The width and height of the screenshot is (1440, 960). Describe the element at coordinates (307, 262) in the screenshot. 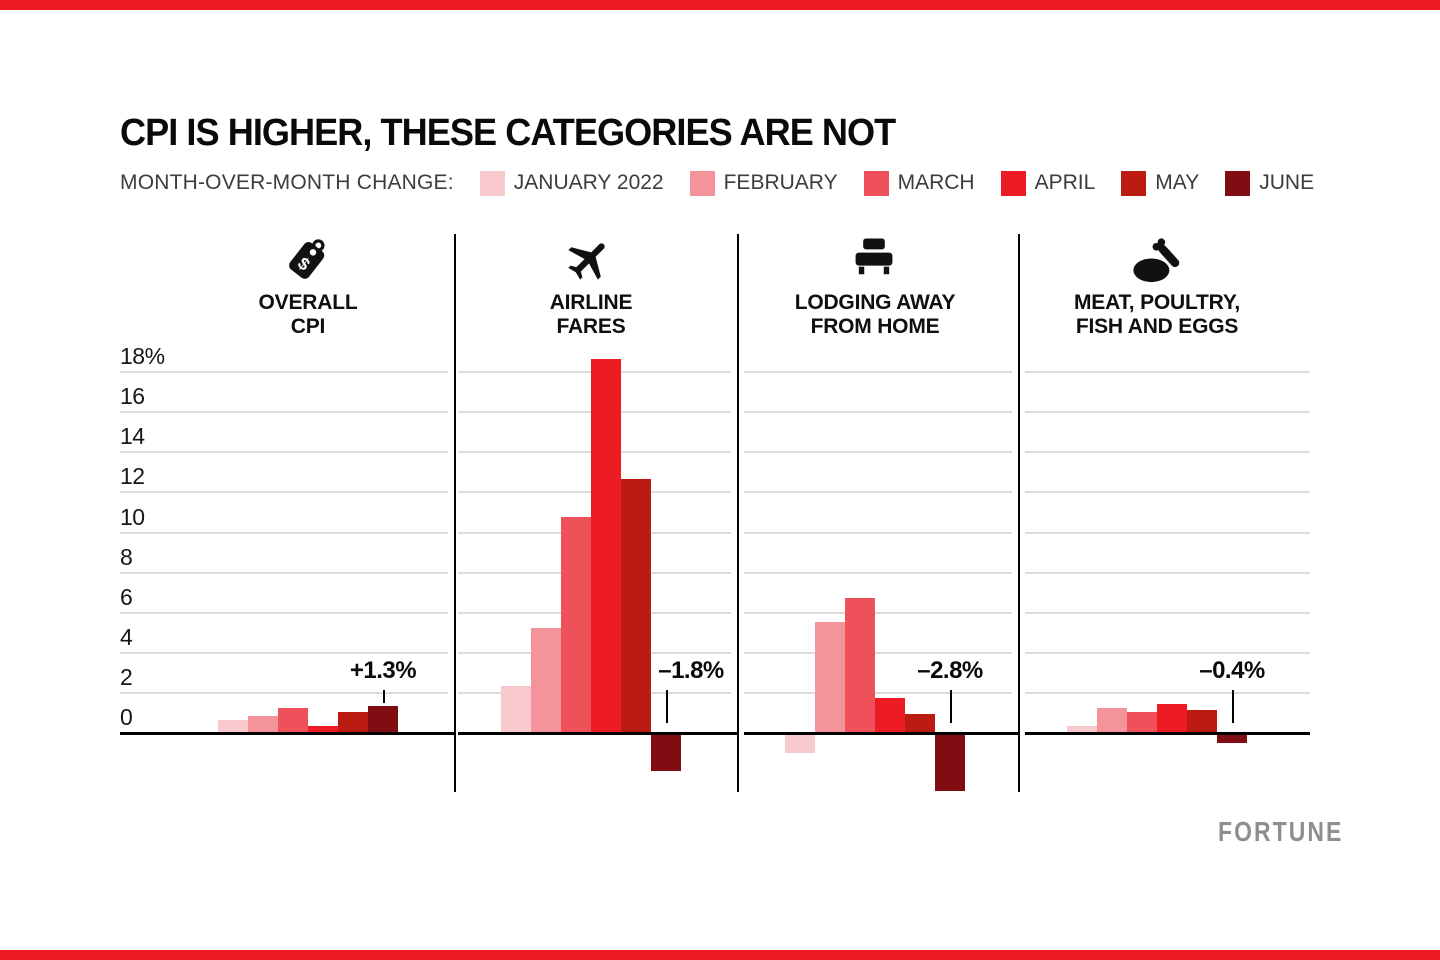

I see `price-tag-icon: $` at that location.